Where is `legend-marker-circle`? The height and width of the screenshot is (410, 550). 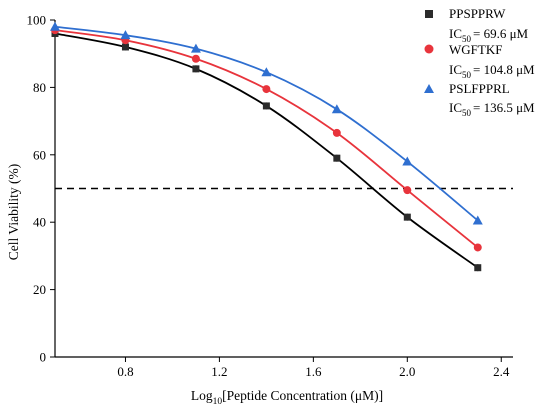
legend-marker-circle is located at coordinates (429, 49).